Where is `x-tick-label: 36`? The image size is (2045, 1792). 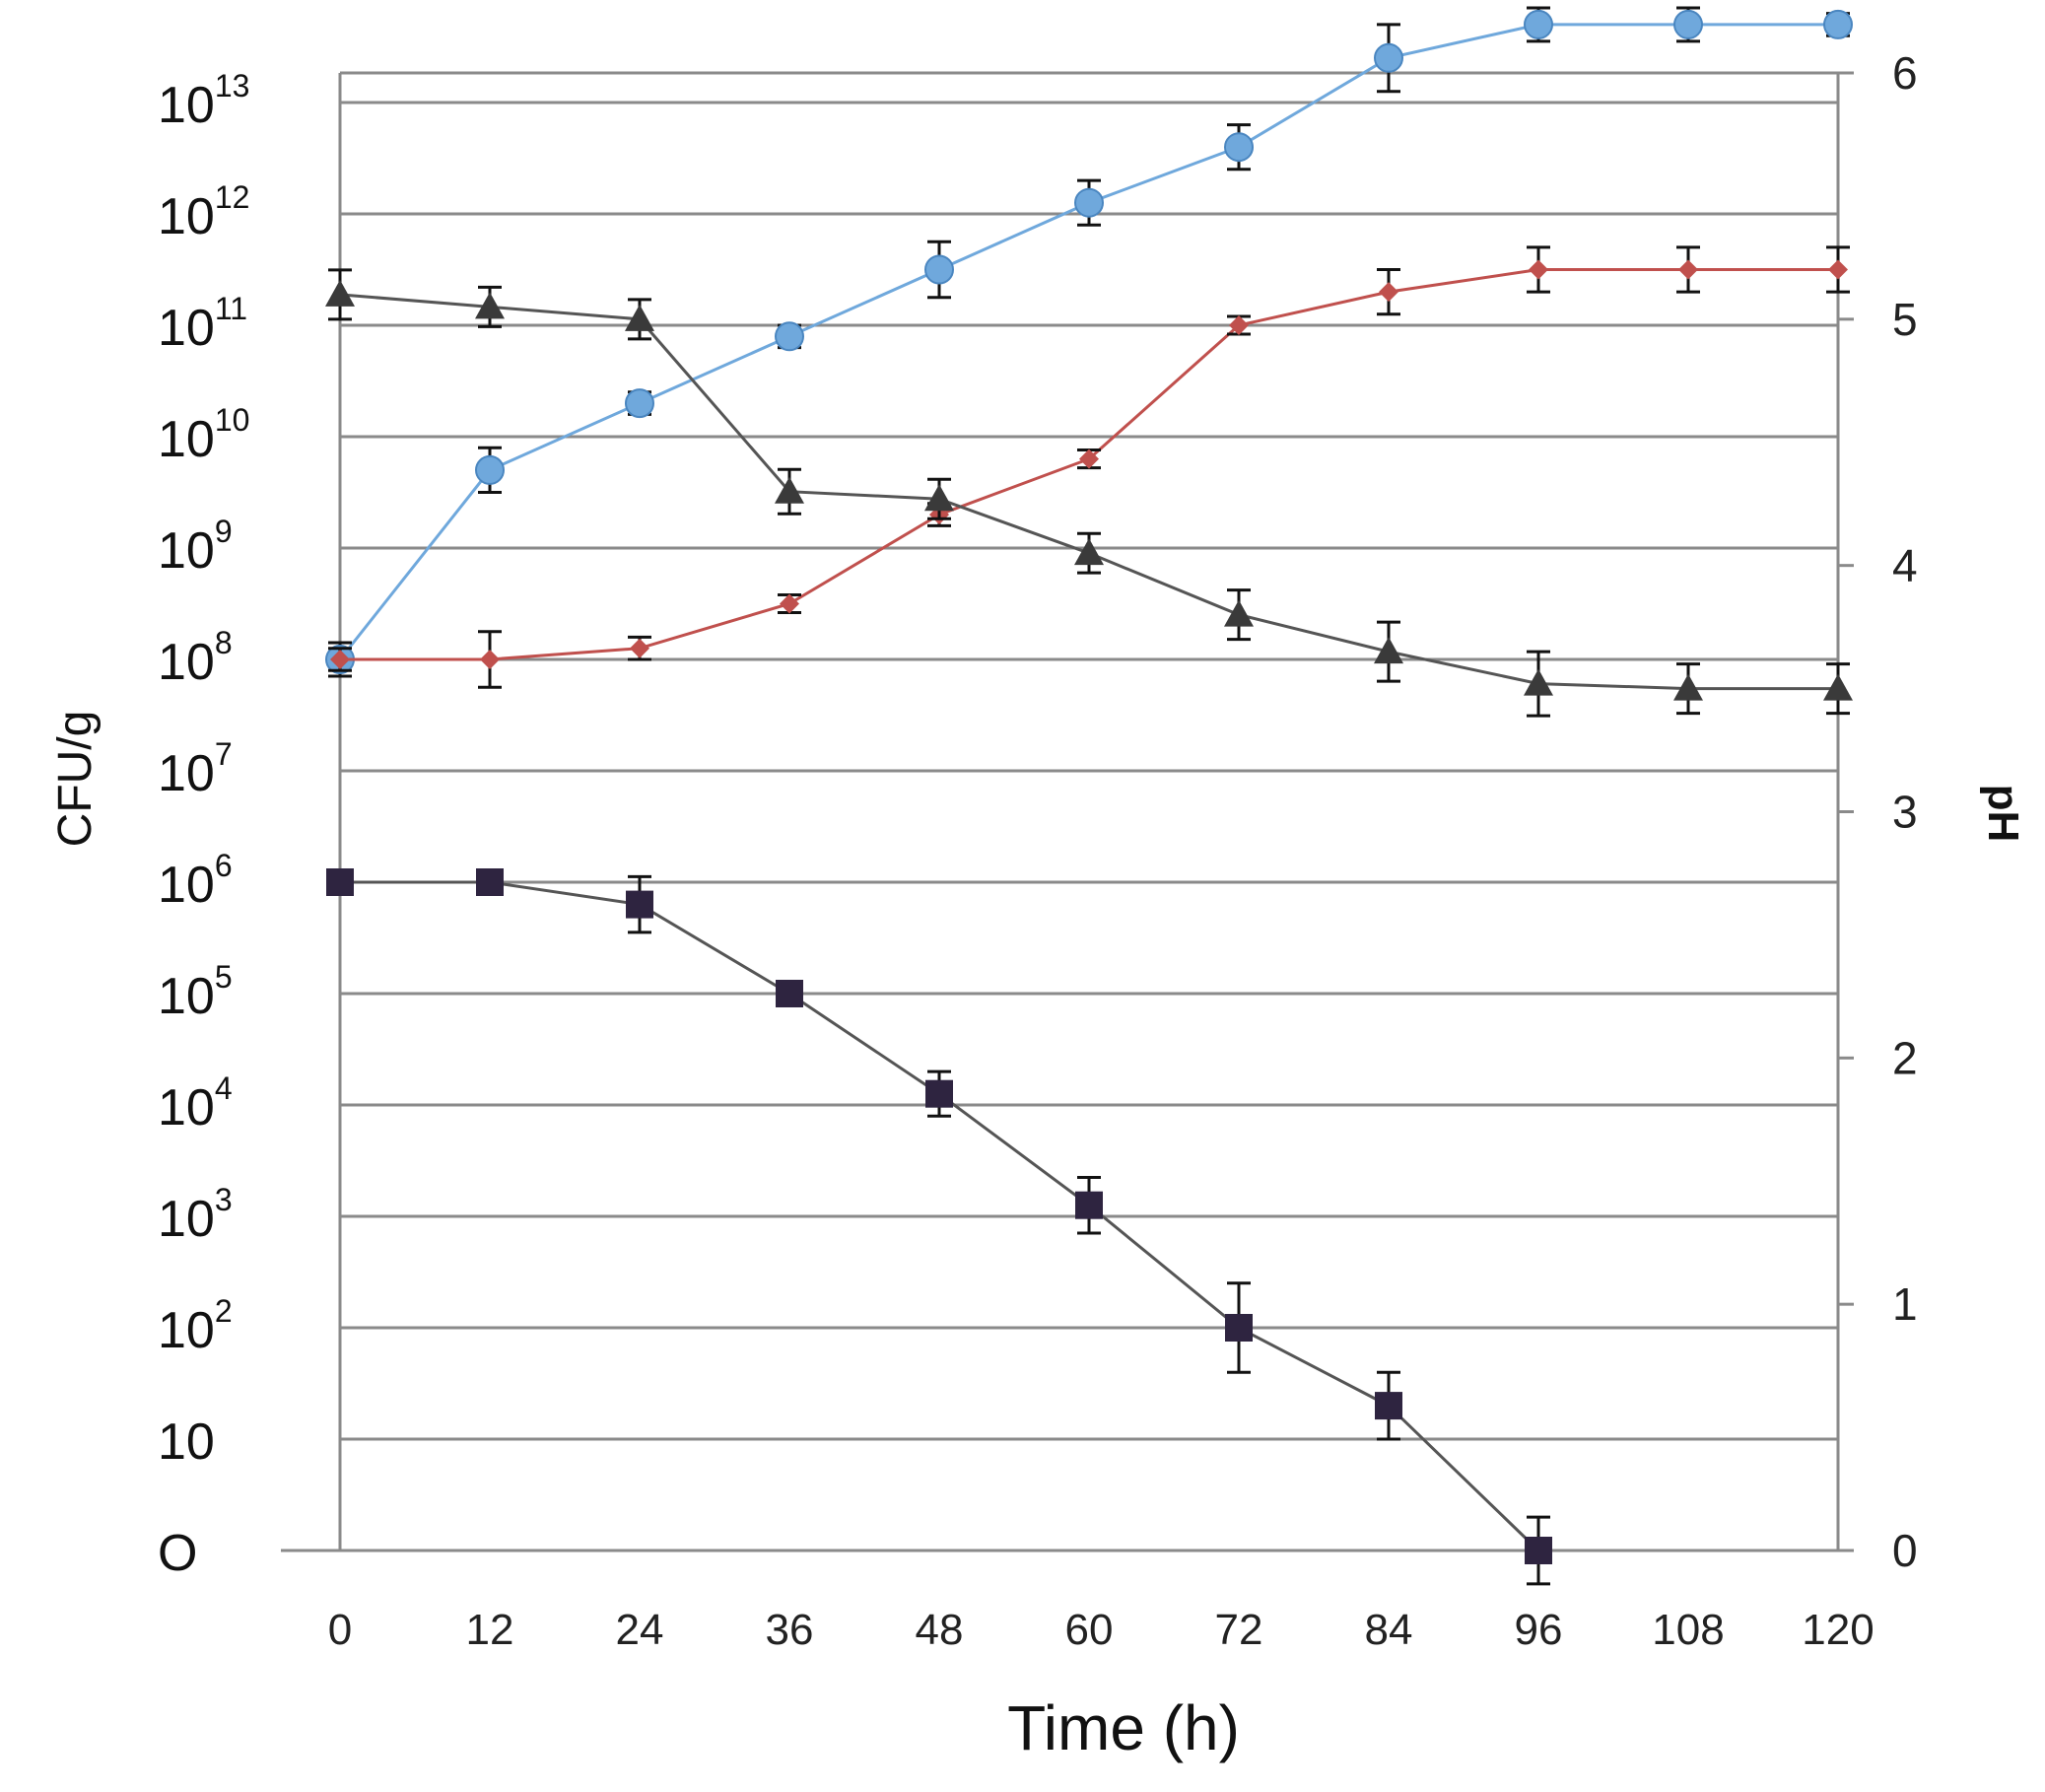 x-tick-label: 36 is located at coordinates (790, 1630).